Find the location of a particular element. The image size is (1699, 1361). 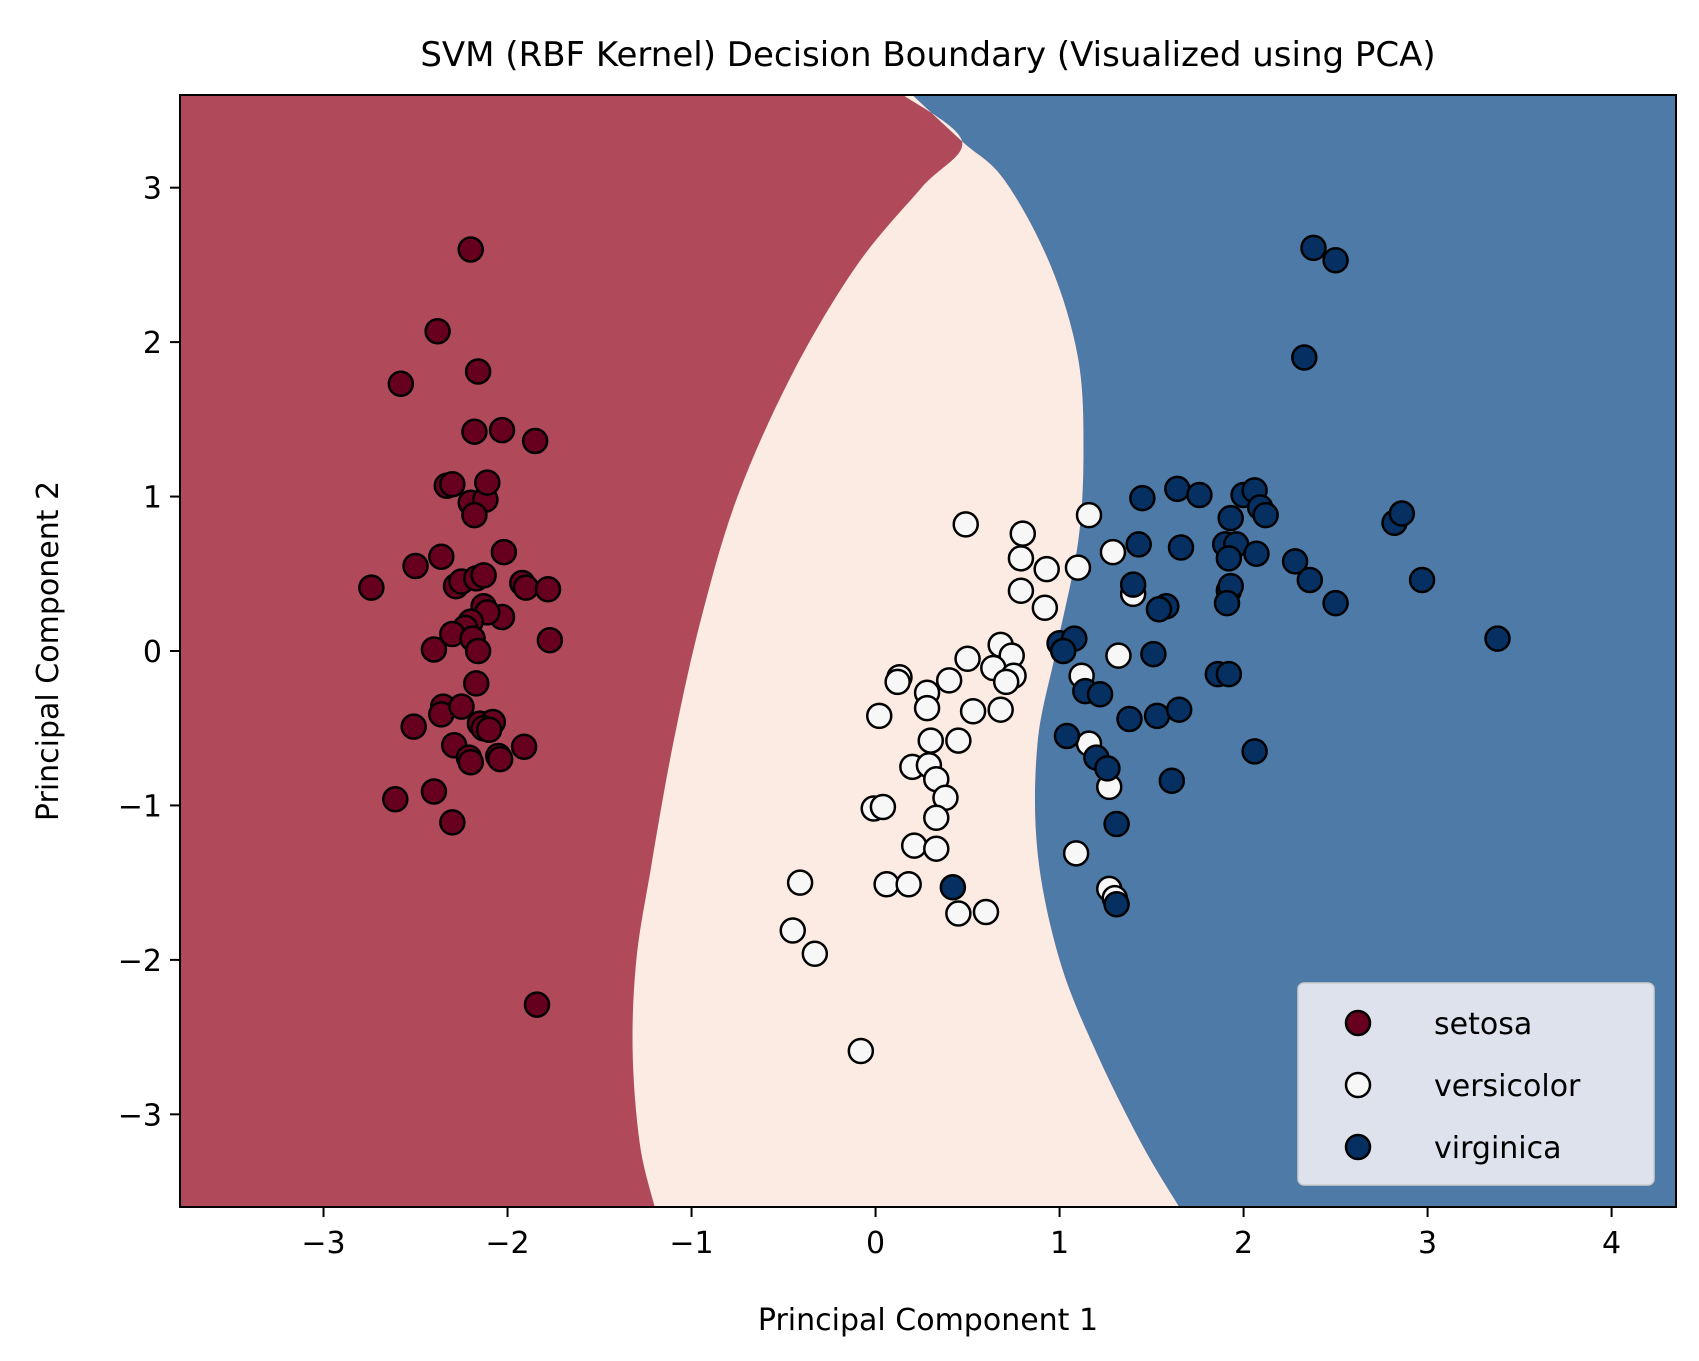

y-tick-label: −2 is located at coordinates (140, 961).